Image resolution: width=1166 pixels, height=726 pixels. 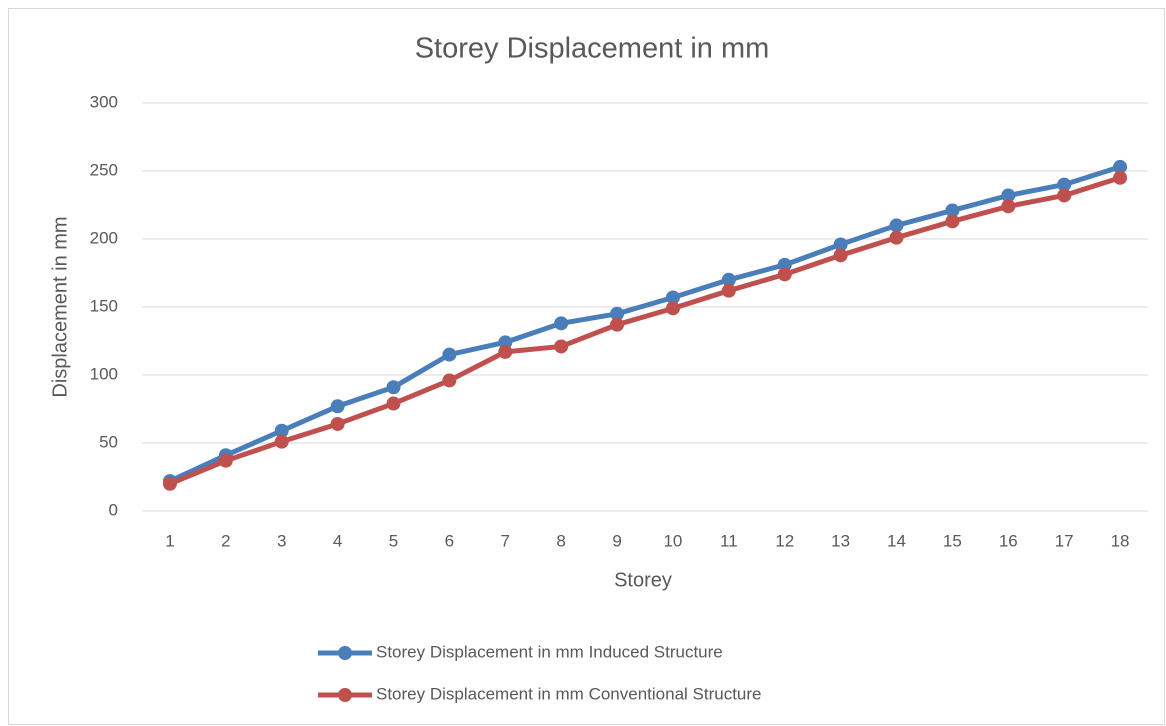 I want to click on y-tick-label: 150, so click(x=104, y=305).